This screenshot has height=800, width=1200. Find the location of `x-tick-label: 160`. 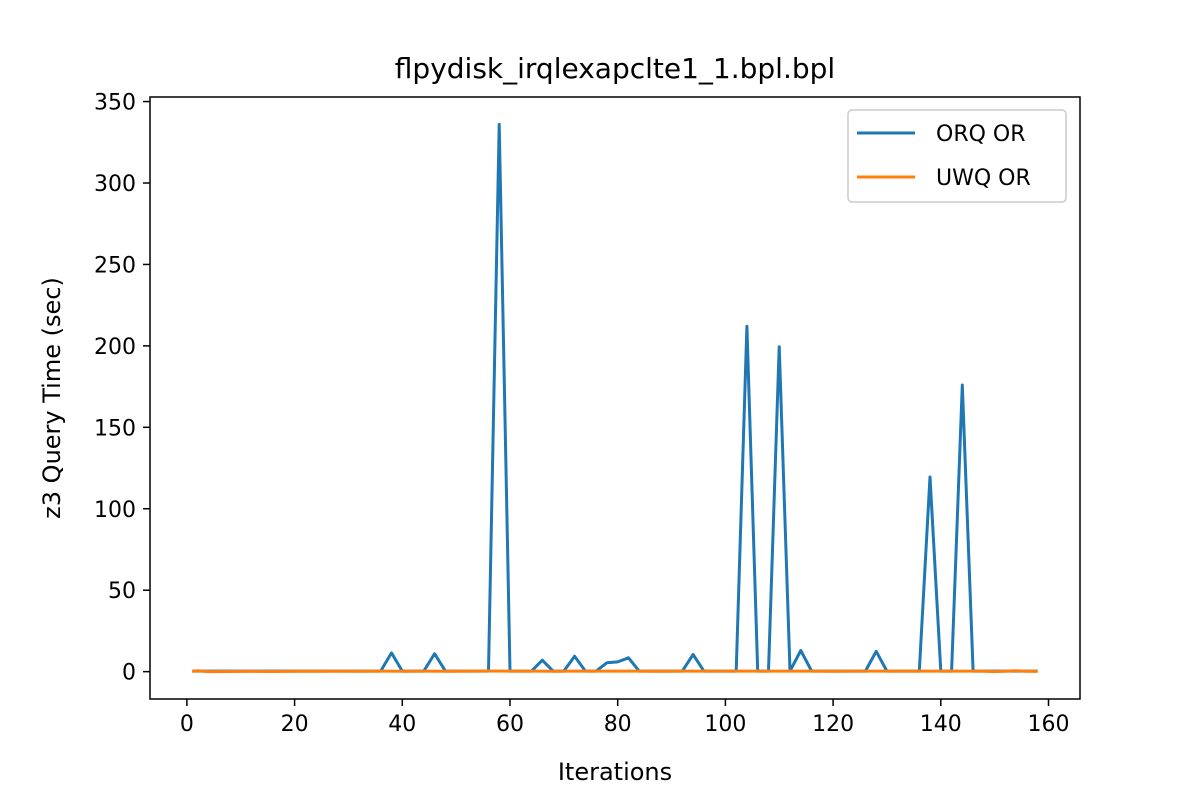

x-tick-label: 160 is located at coordinates (1048, 724).